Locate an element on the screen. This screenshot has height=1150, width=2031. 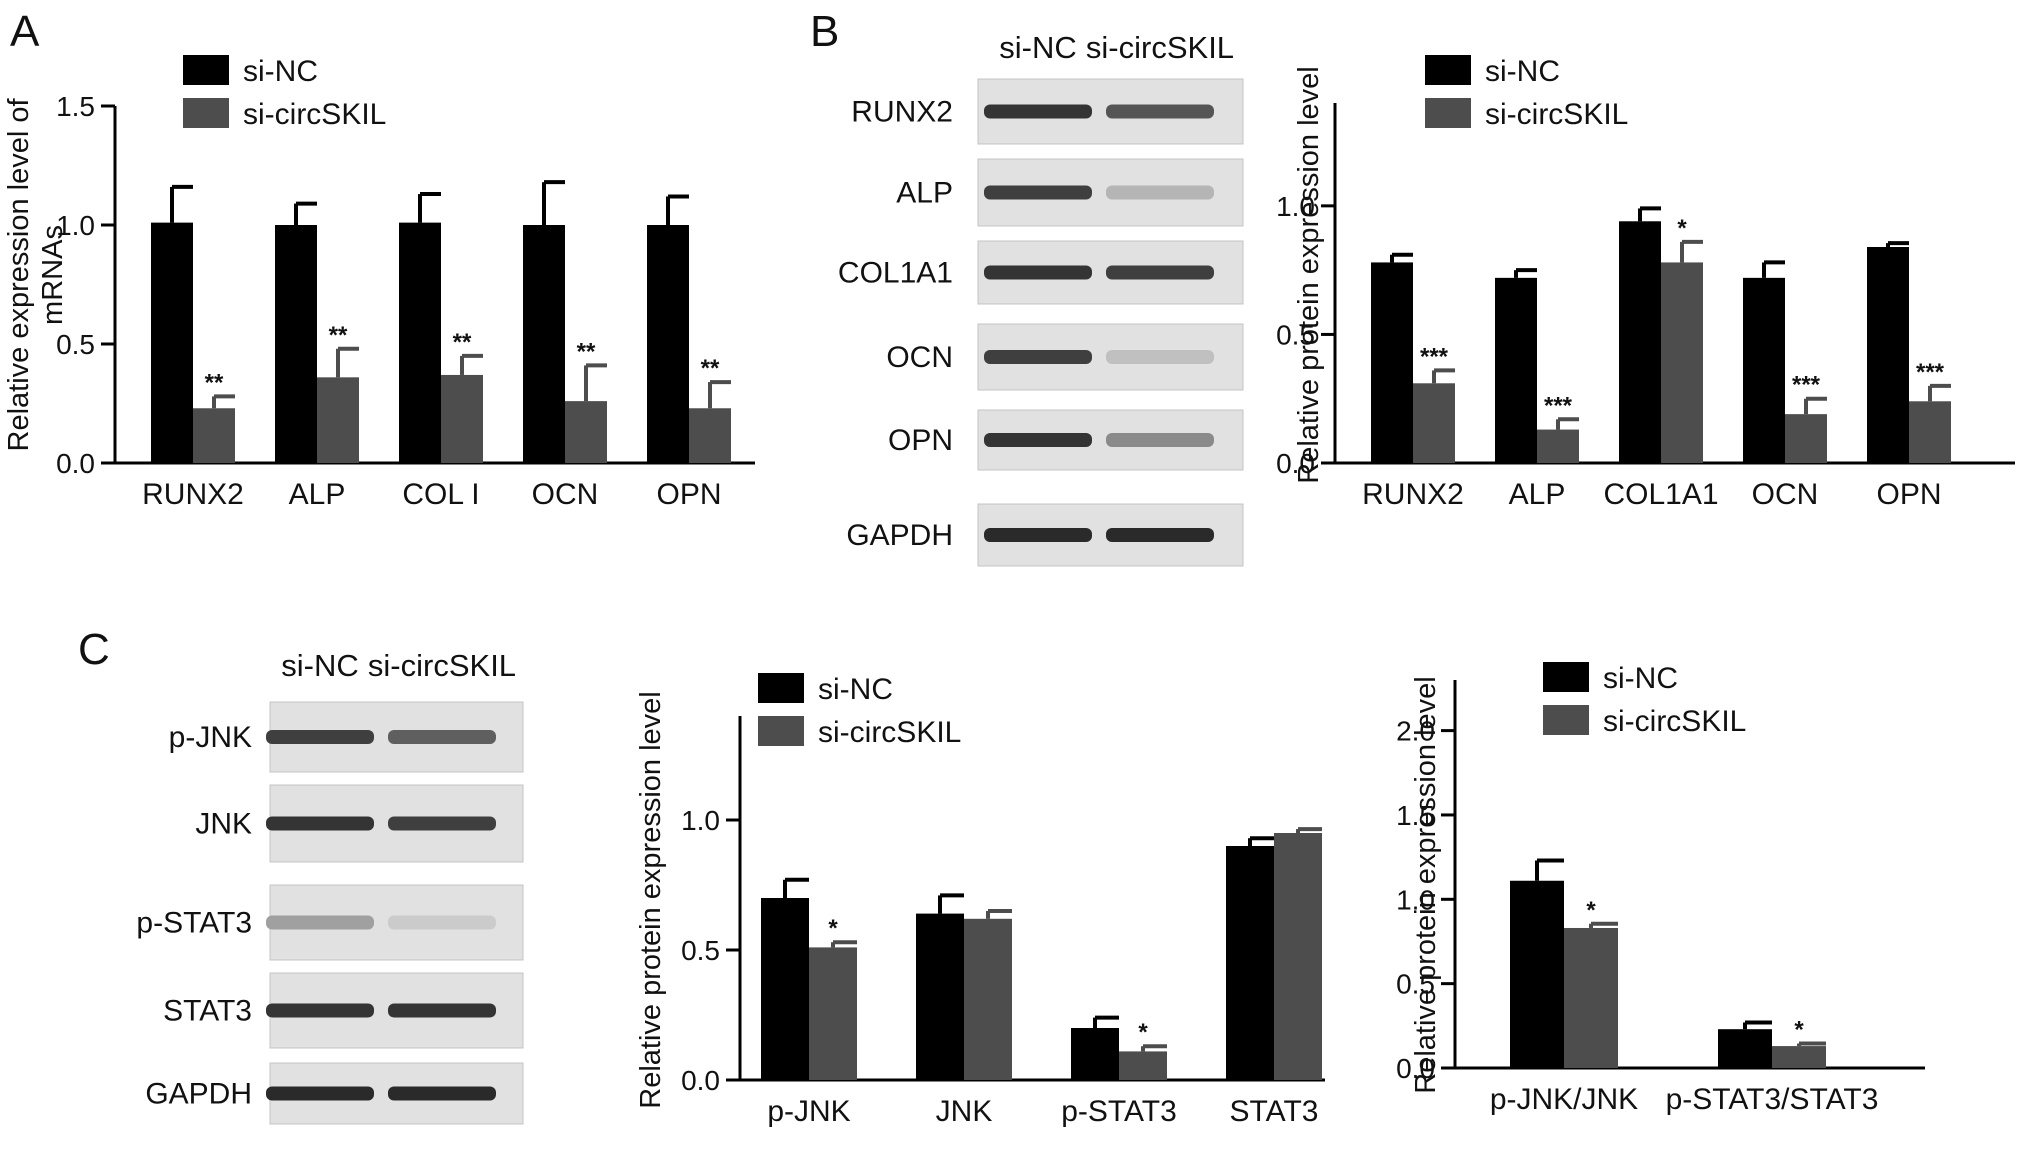
bar-si-nc-alp is located at coordinates (296, 344).